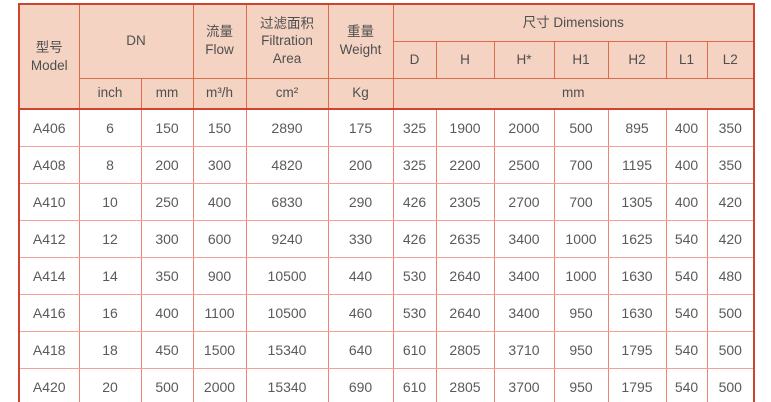  Describe the element at coordinates (49, 65) in the screenshot. I see `header-model-en: Model` at that location.